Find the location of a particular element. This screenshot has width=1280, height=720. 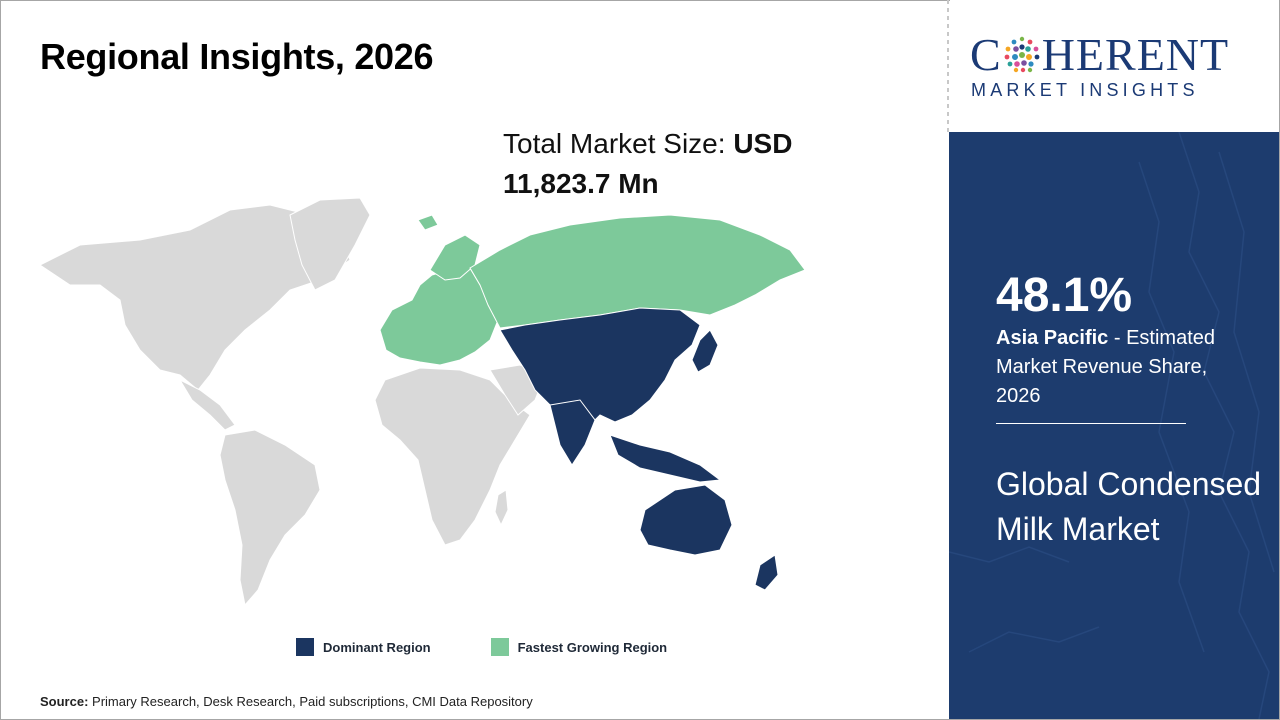

header-divider is located at coordinates (948, 66).